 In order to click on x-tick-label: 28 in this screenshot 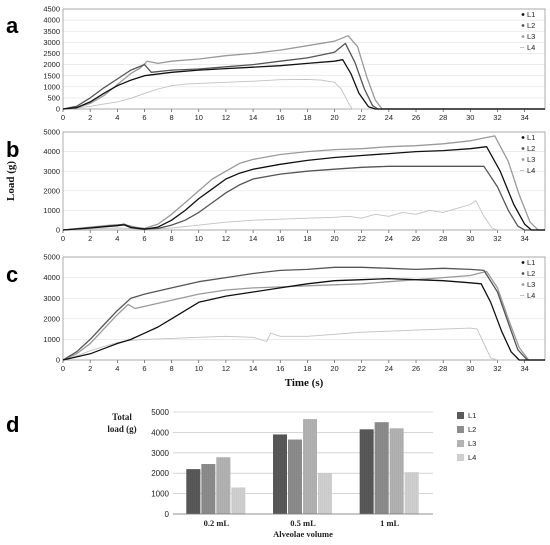, I will do `click(443, 238)`.